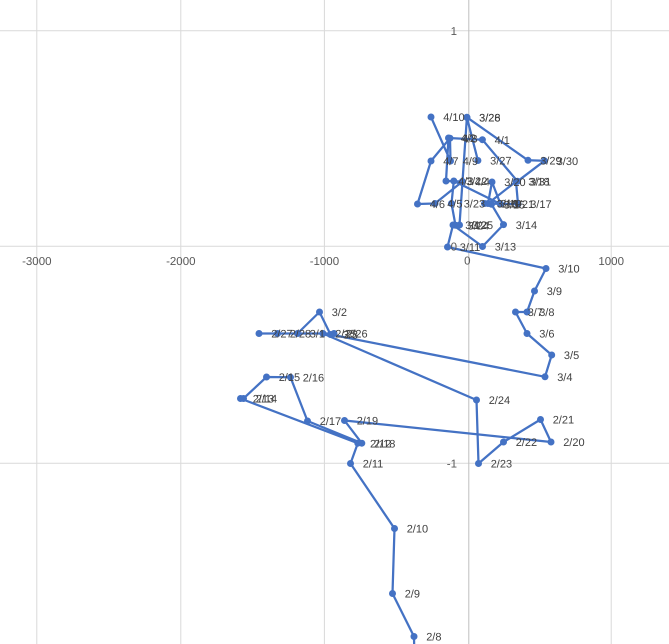 The width and height of the screenshot is (669, 644). Describe the element at coordinates (546, 313) in the screenshot. I see `svg-text: 3/8` at that location.